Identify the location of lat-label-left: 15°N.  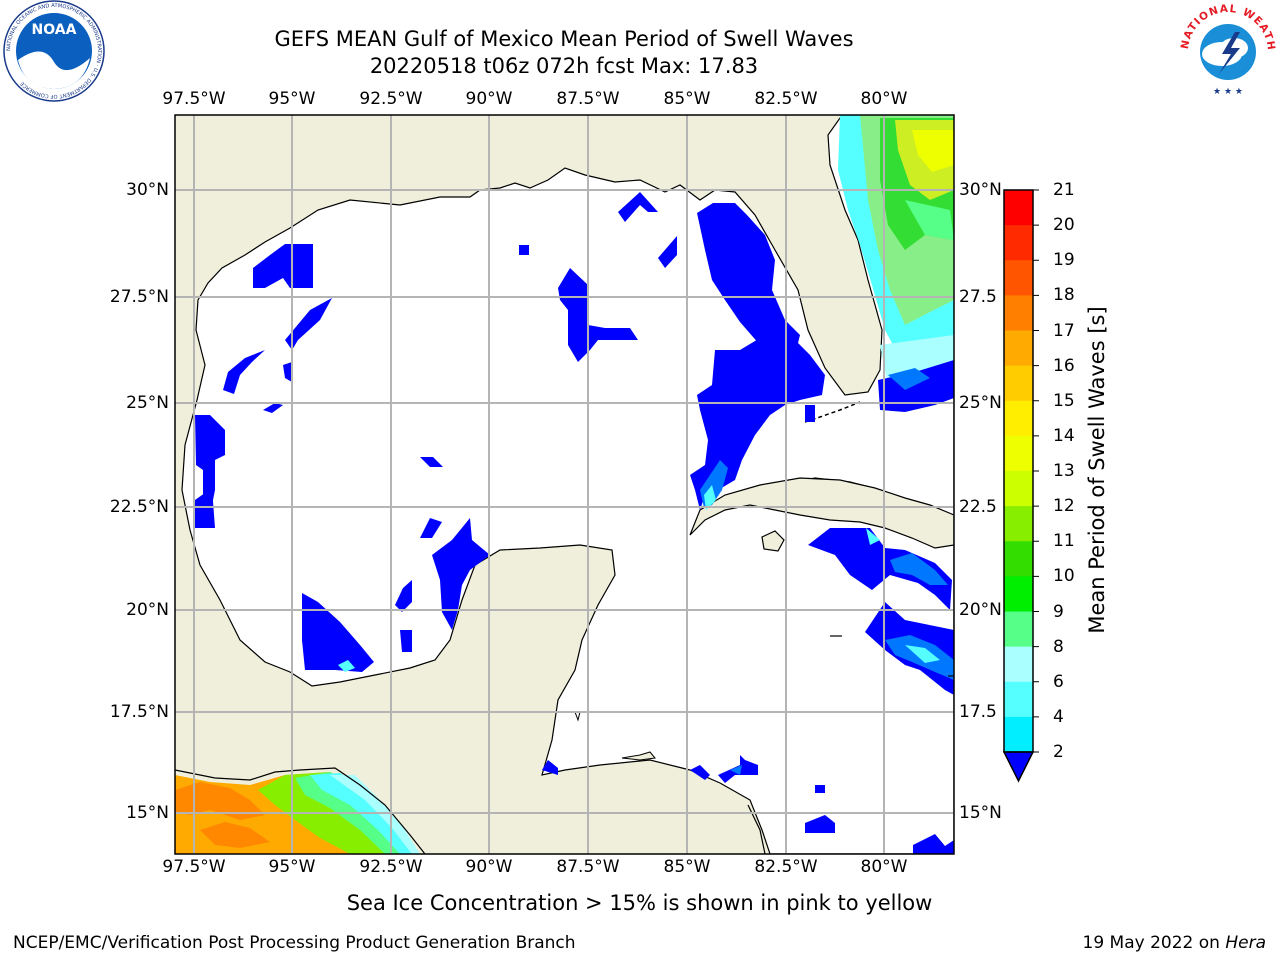
(147, 813).